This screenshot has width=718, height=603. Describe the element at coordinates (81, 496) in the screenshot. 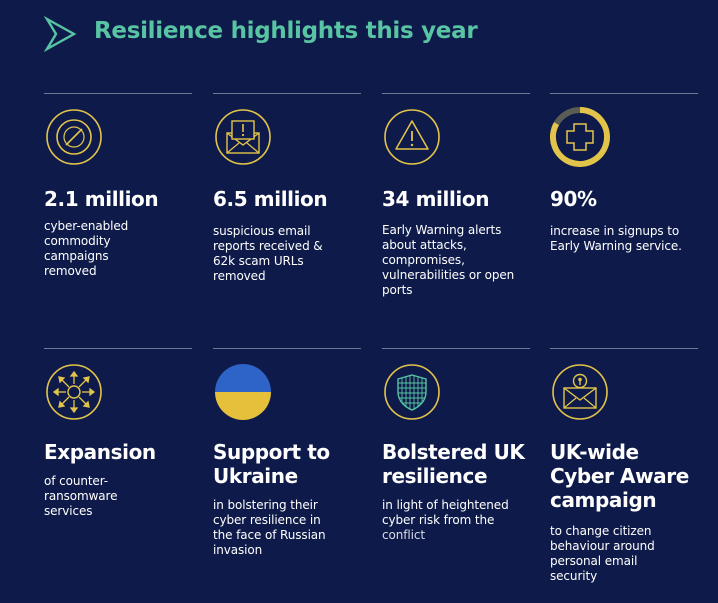

I see `stat-description: of counter-ransomware services` at that location.